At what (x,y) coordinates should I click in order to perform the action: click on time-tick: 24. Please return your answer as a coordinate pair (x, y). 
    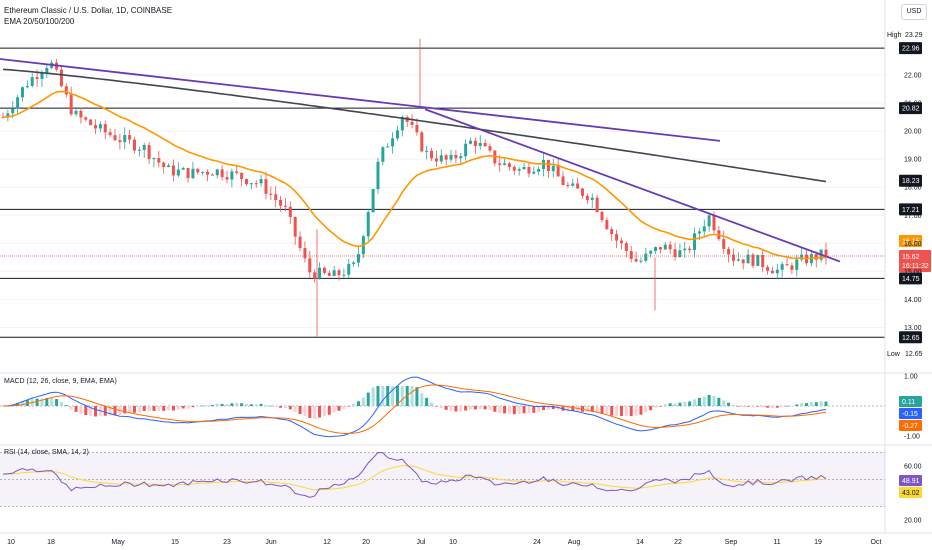
    Looking at the image, I should click on (537, 542).